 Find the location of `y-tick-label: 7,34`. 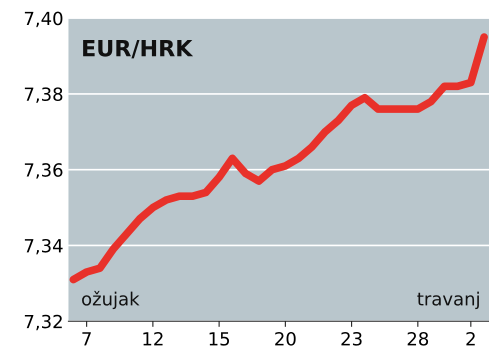

y-tick-label: 7,34 is located at coordinates (43, 246).